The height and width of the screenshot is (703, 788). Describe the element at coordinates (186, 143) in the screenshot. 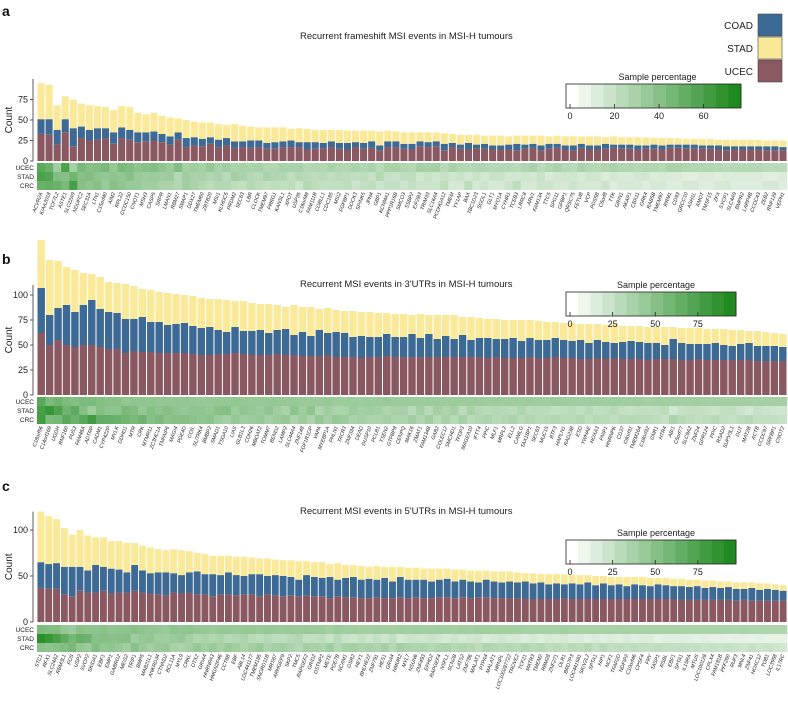

I see `bar-coad-SMAP1` at that location.